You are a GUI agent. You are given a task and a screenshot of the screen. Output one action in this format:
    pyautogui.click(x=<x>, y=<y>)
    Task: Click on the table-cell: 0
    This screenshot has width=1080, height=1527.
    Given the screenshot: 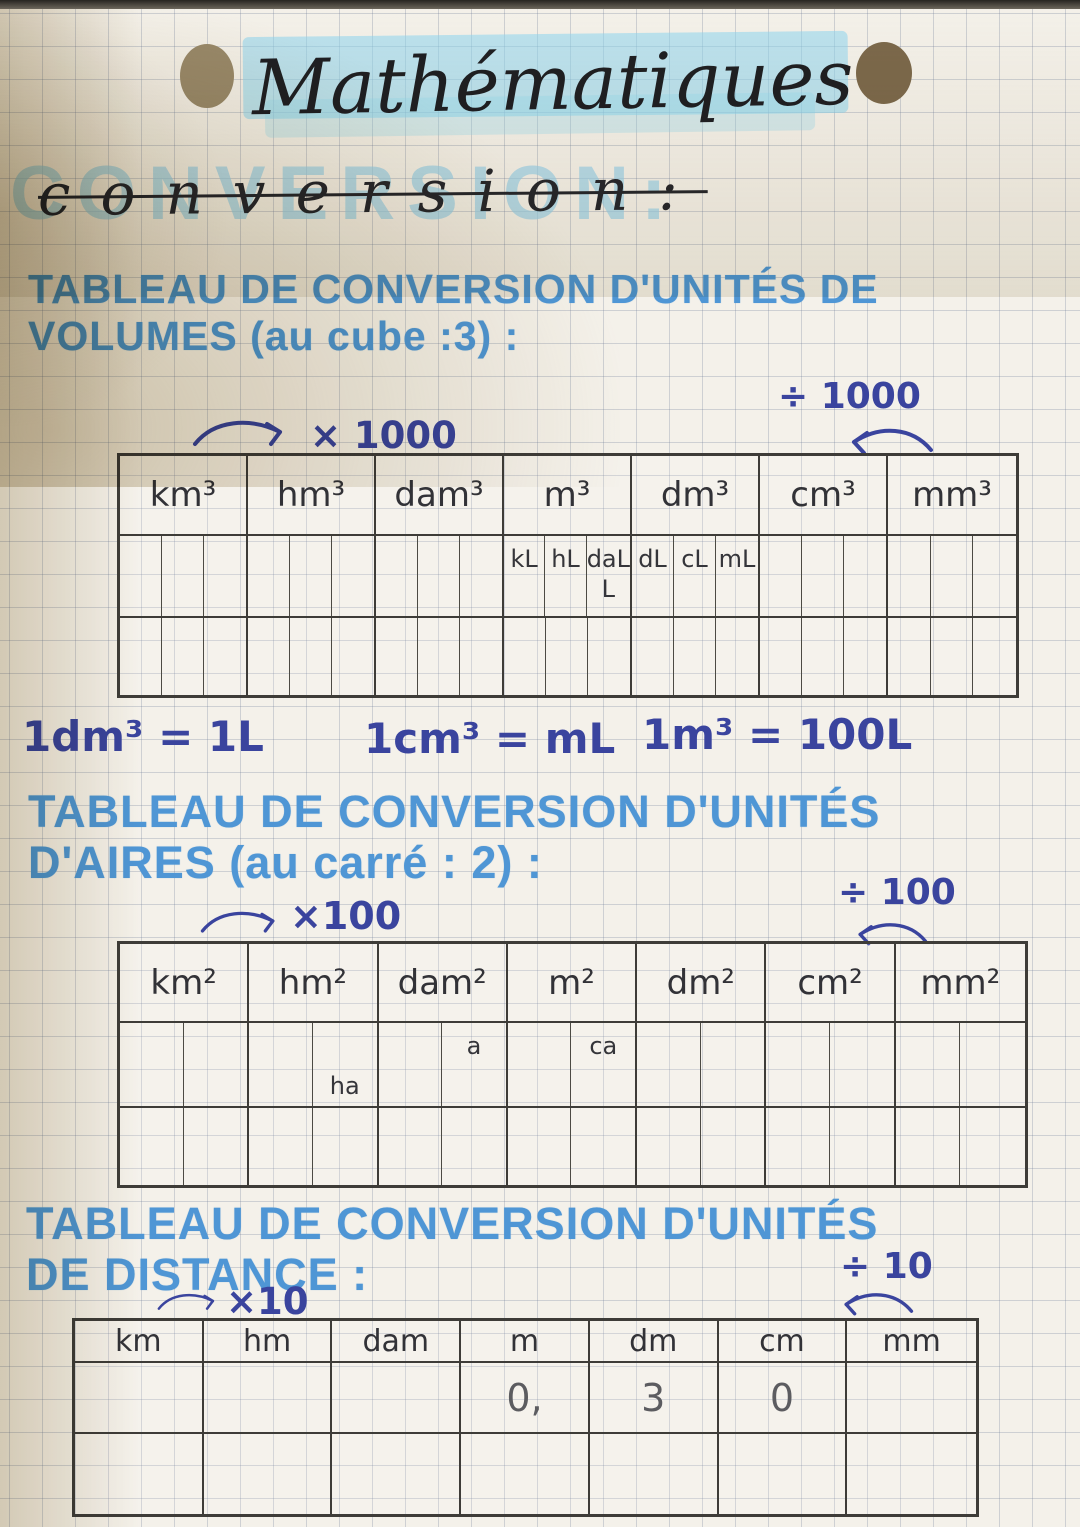 What is the action you would take?
    pyautogui.click(x=783, y=1397)
    